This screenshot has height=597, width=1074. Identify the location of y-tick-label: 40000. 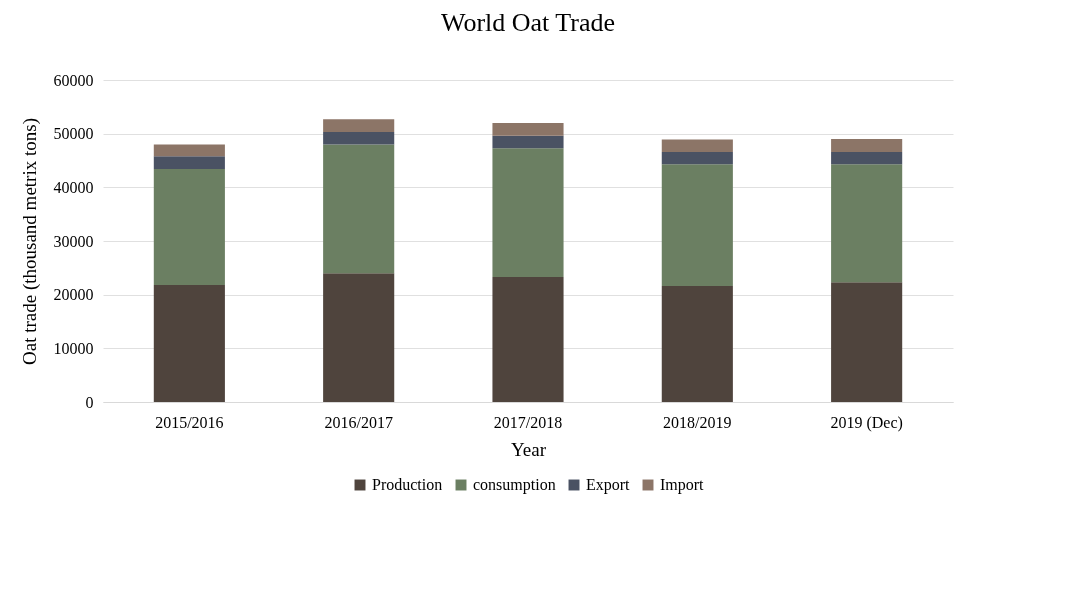
(73, 187).